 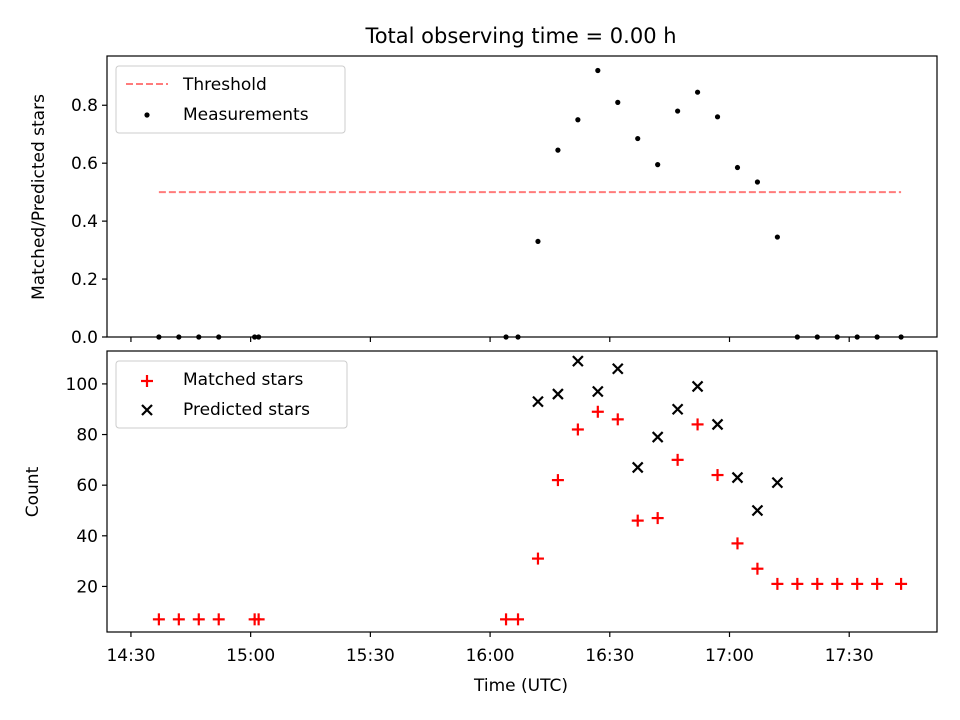 What do you see at coordinates (849, 656) in the screenshot?
I see `x-tick-label: 17:30` at bounding box center [849, 656].